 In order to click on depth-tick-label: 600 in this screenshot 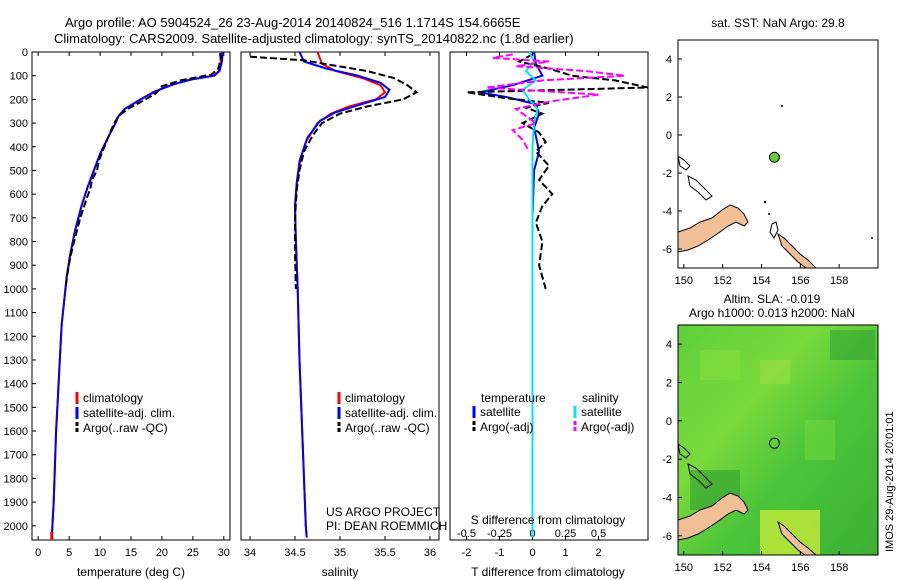, I will do `click(19, 195)`.